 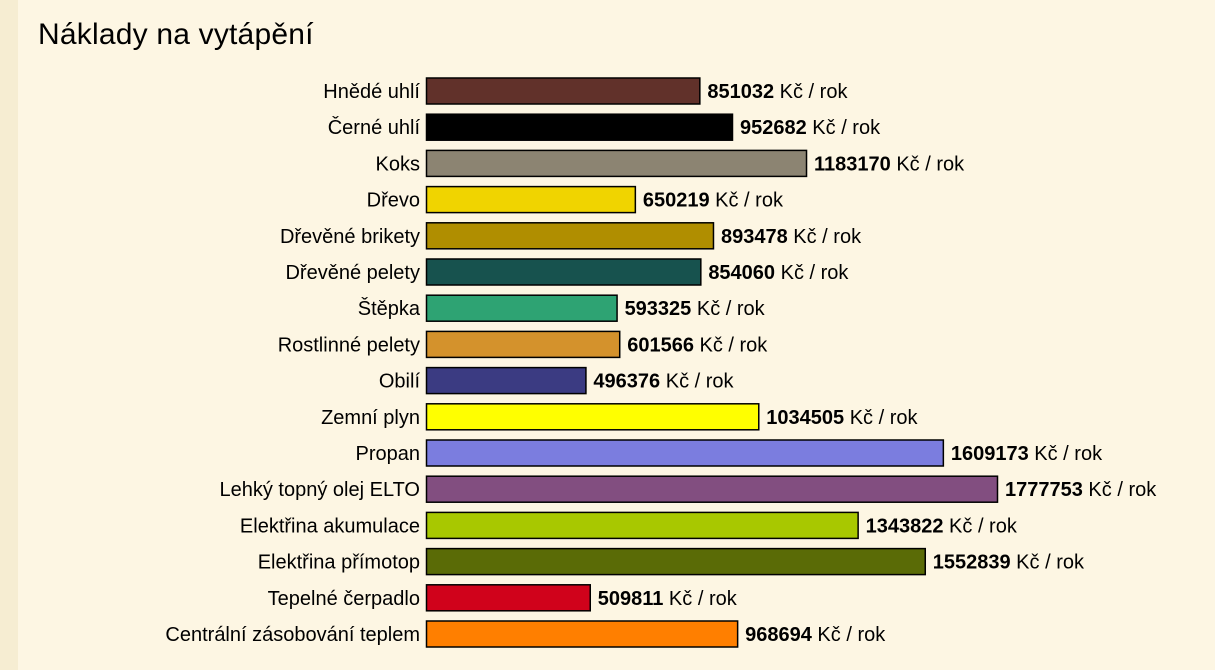 What do you see at coordinates (778, 273) in the screenshot?
I see `value-label: 854060 Kč / rok` at bounding box center [778, 273].